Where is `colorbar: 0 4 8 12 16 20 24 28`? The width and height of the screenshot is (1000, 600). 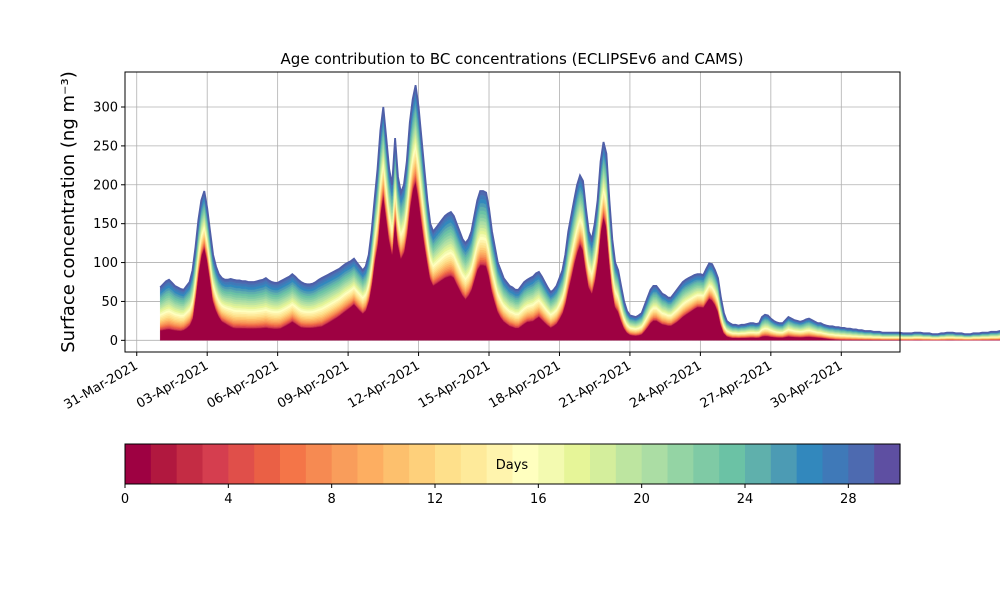
colorbar: 0 4 8 12 16 20 24 28 is located at coordinates (511, 475).